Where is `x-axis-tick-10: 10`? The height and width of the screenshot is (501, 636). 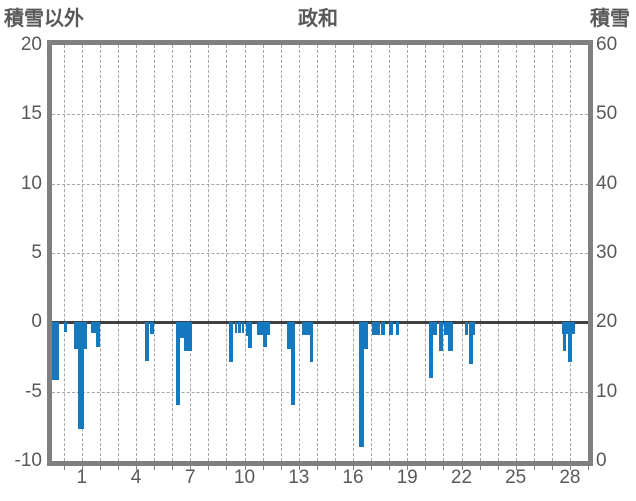
x-axis-tick-10: 10 is located at coordinates (244, 477).